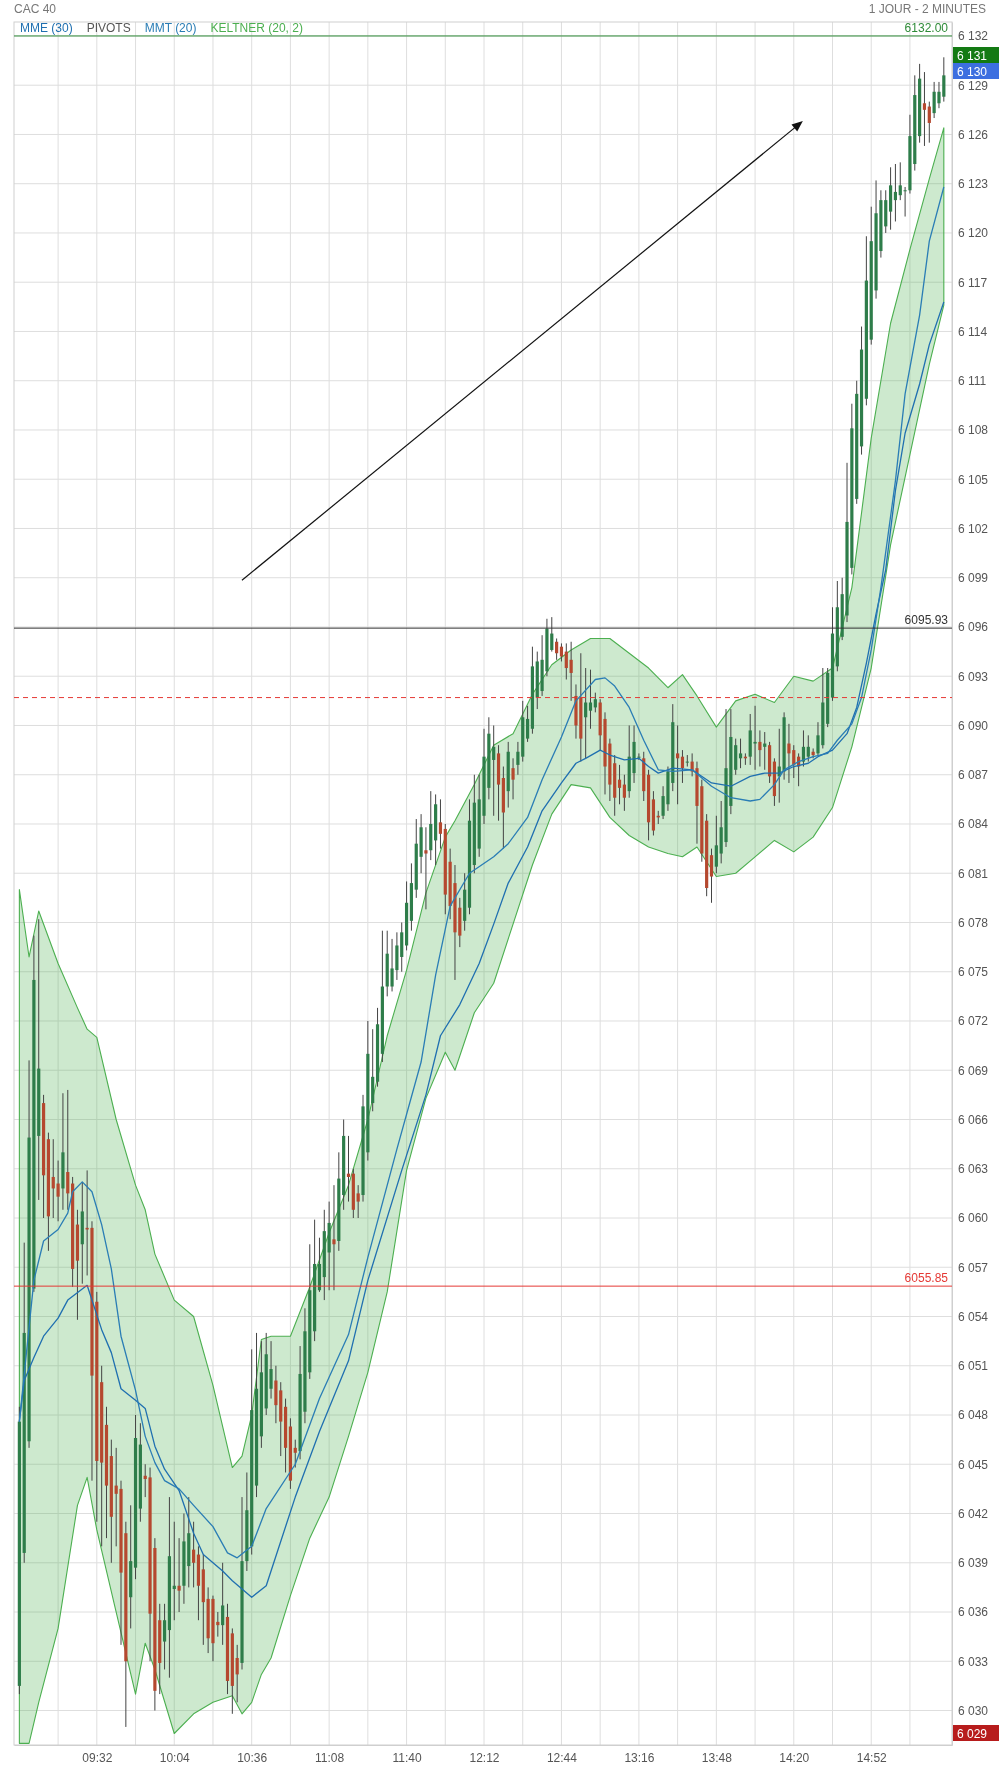 This screenshot has width=1000, height=1774. I want to click on ref-line-label: 6055.85, so click(926, 1278).